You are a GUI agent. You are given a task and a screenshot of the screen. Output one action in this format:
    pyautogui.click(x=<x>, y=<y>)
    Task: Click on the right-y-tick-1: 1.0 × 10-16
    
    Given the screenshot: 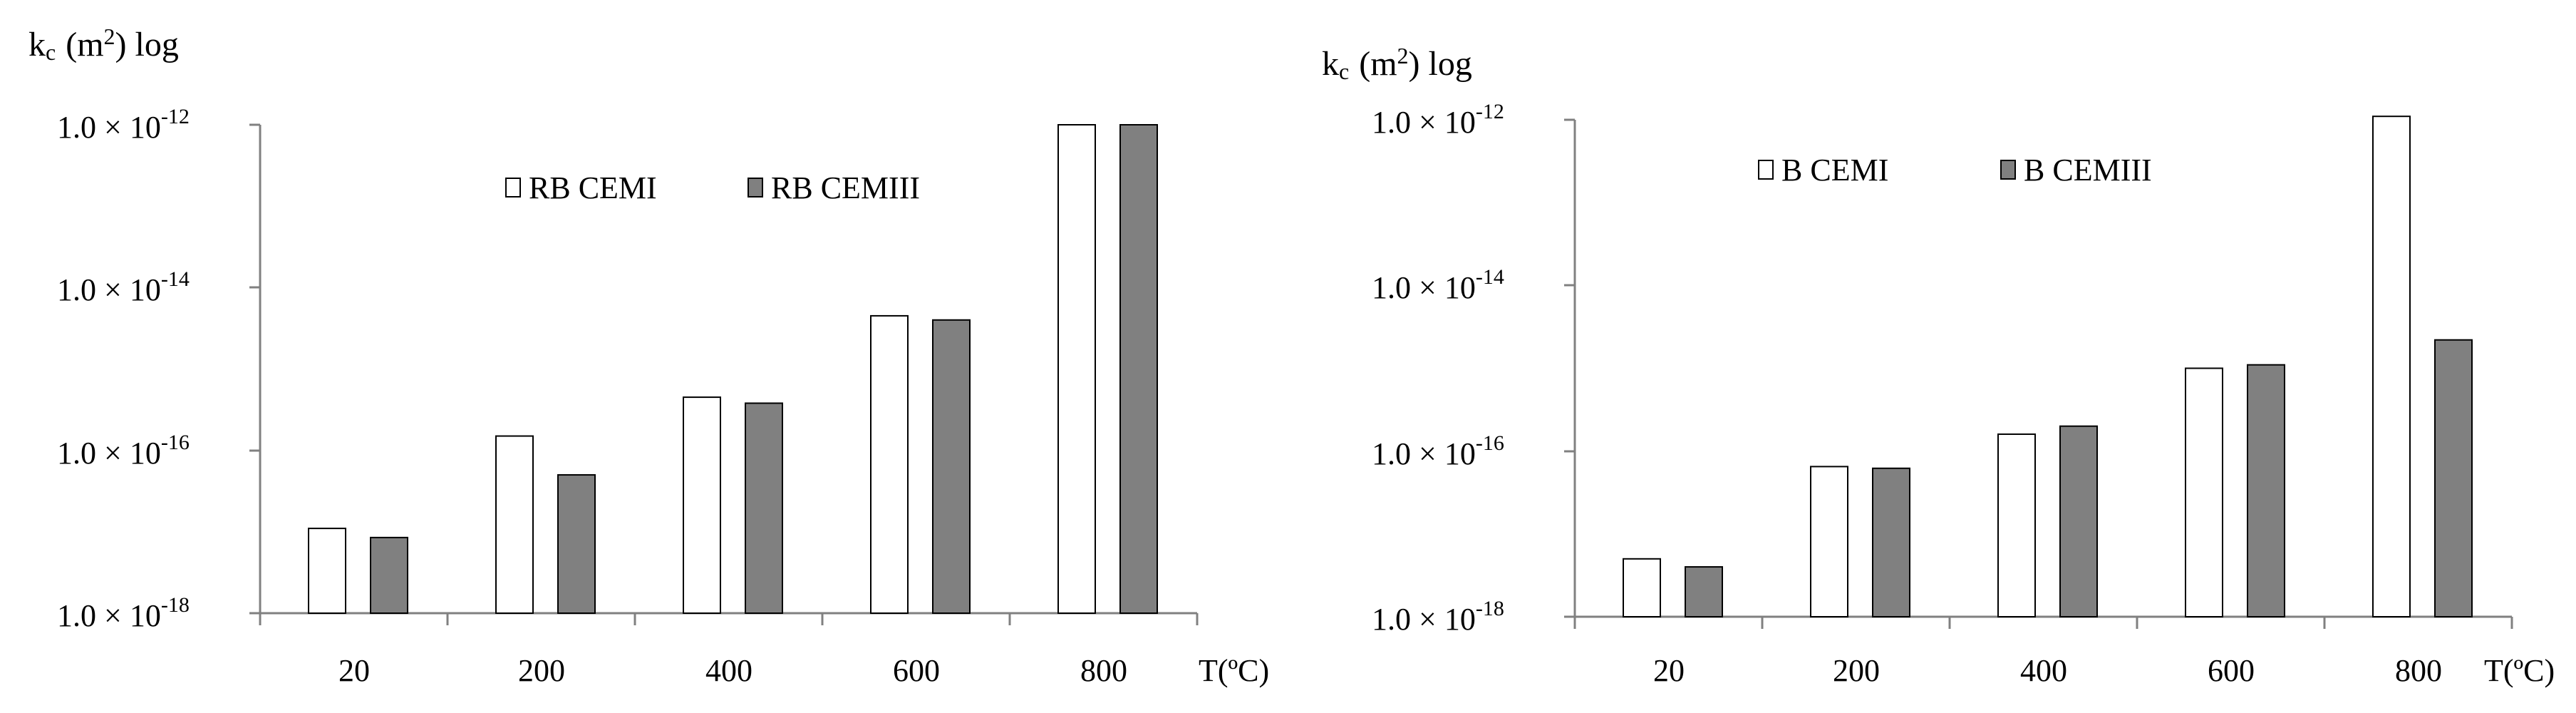 What is the action you would take?
    pyautogui.click(x=1474, y=451)
    